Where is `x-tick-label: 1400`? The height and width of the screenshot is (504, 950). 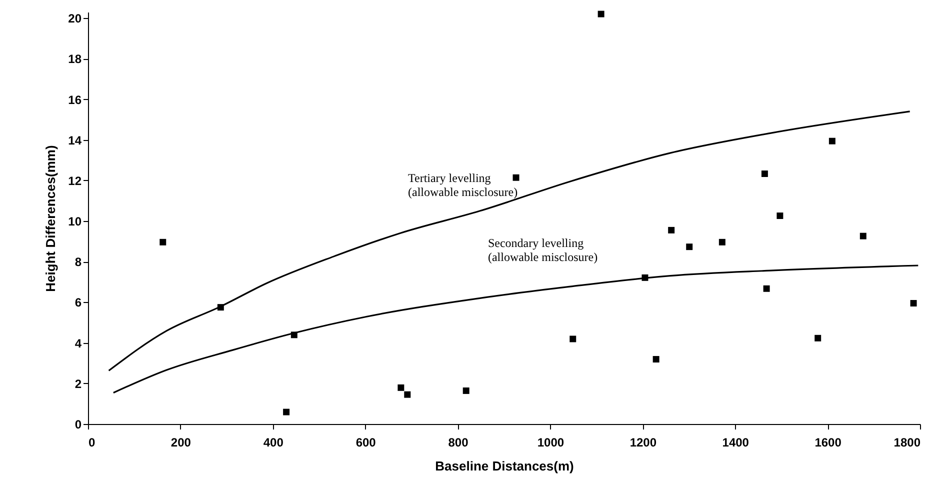
x-tick-label: 1400 is located at coordinates (736, 443).